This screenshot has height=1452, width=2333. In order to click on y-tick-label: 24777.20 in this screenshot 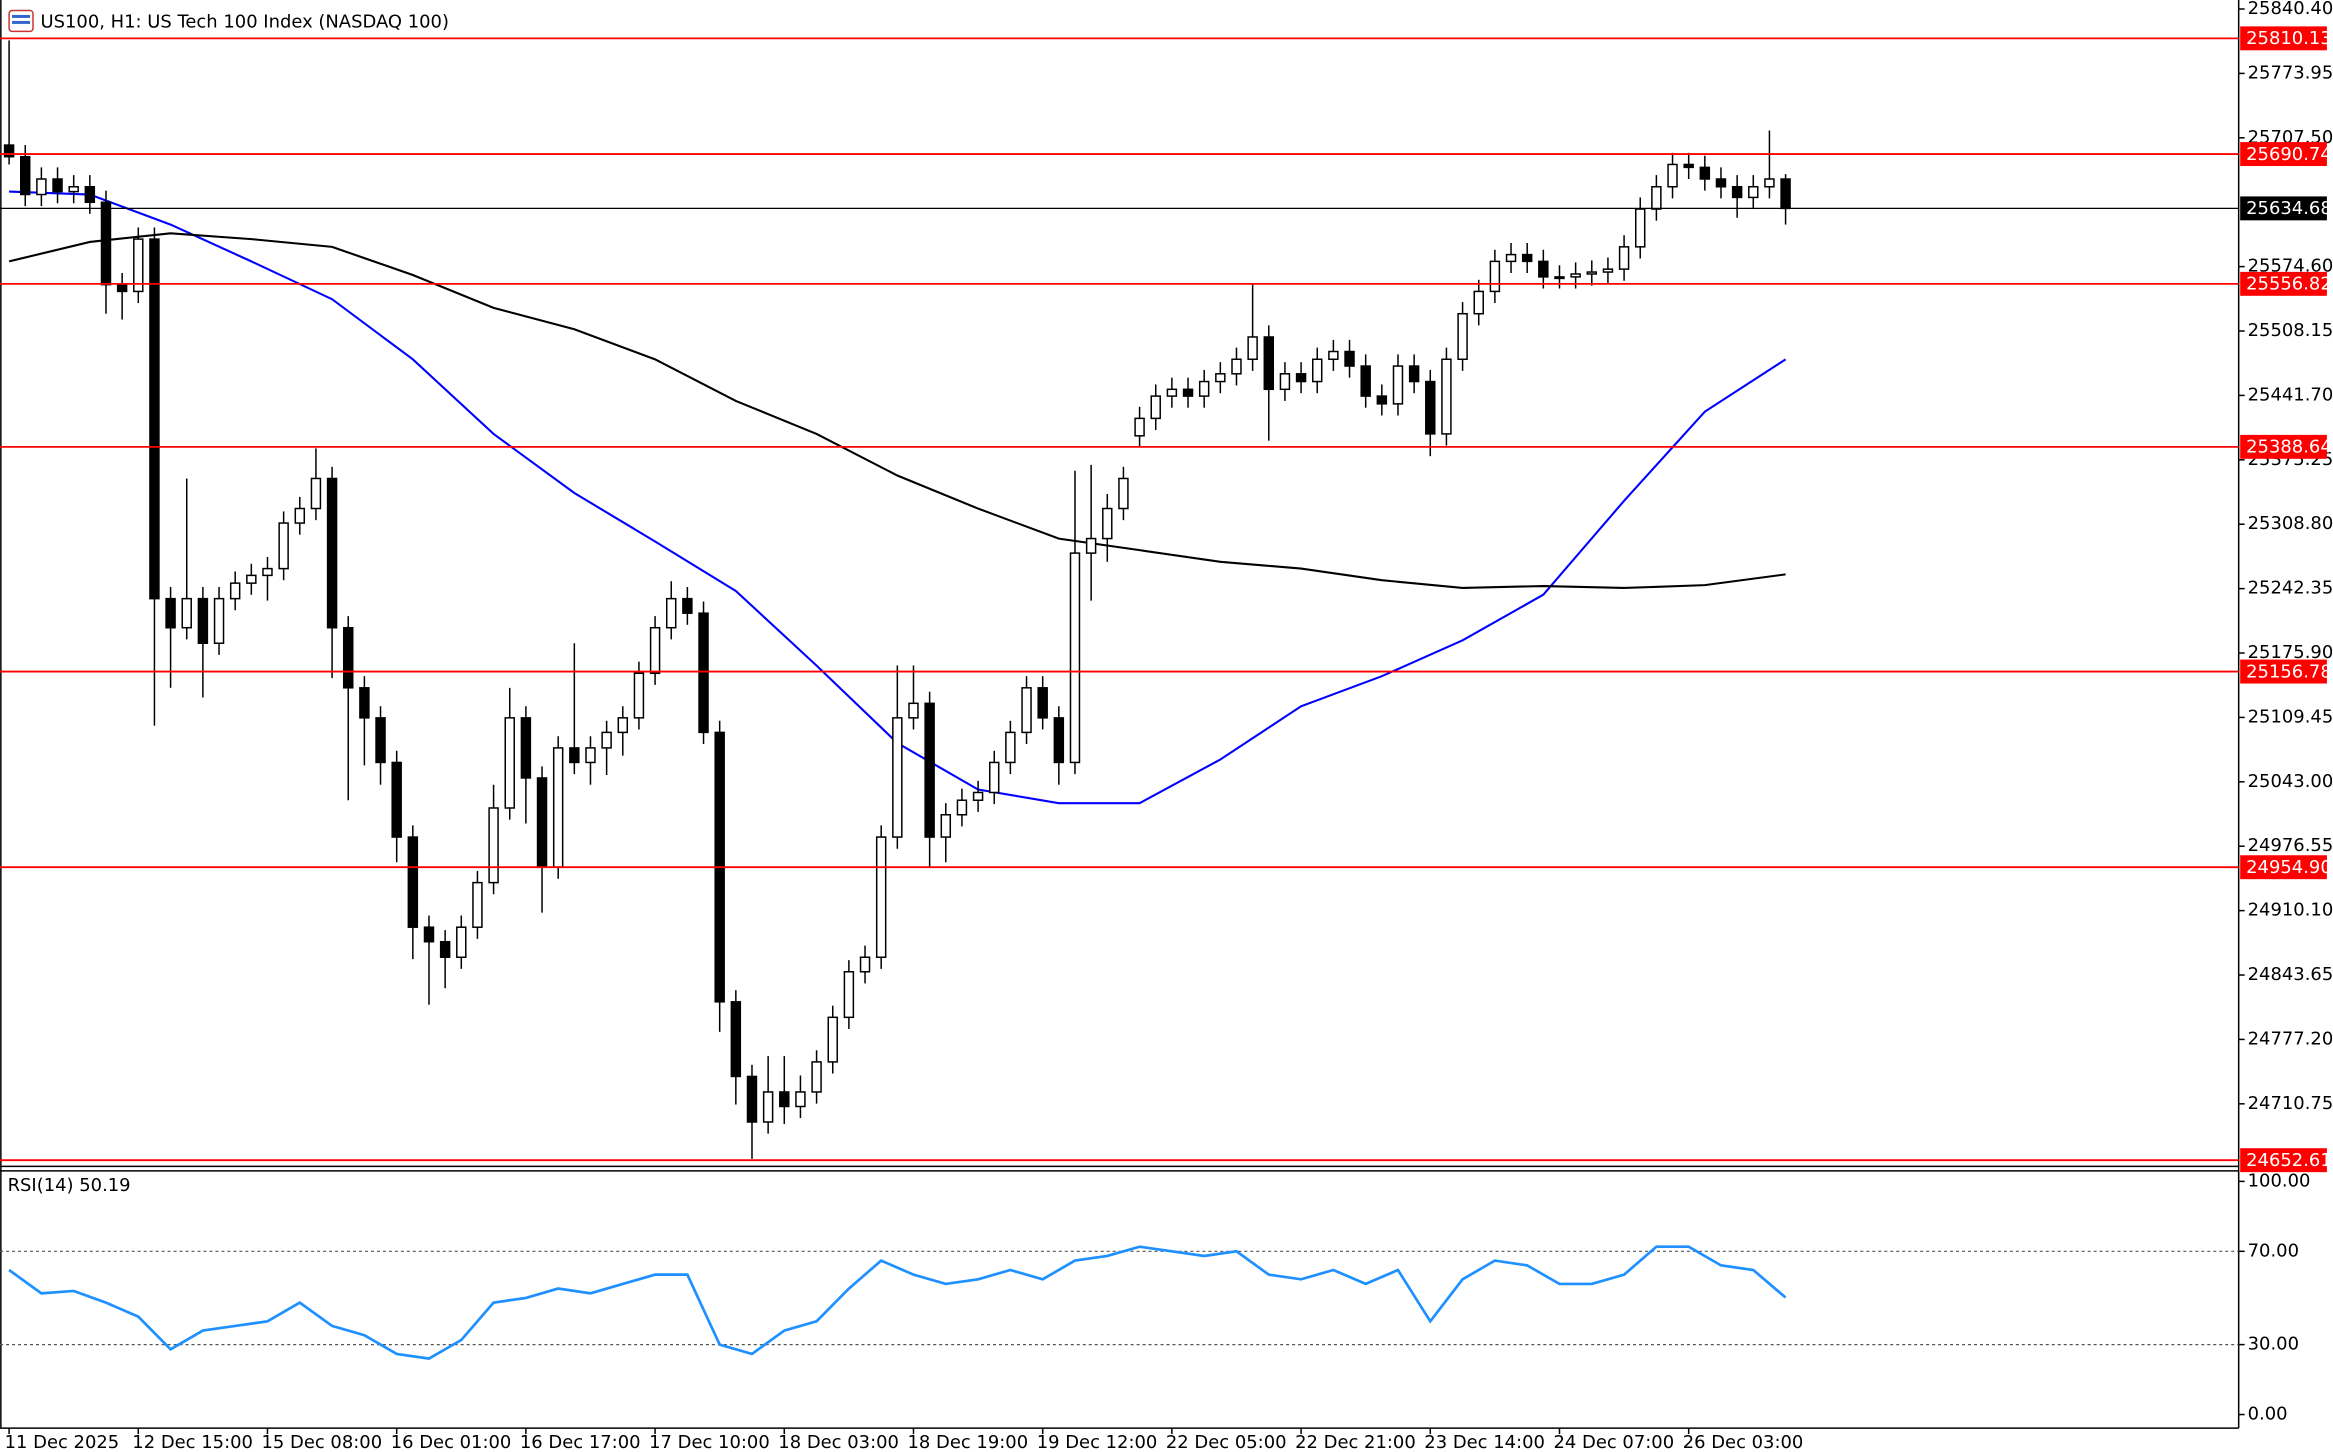, I will do `click(2290, 1038)`.